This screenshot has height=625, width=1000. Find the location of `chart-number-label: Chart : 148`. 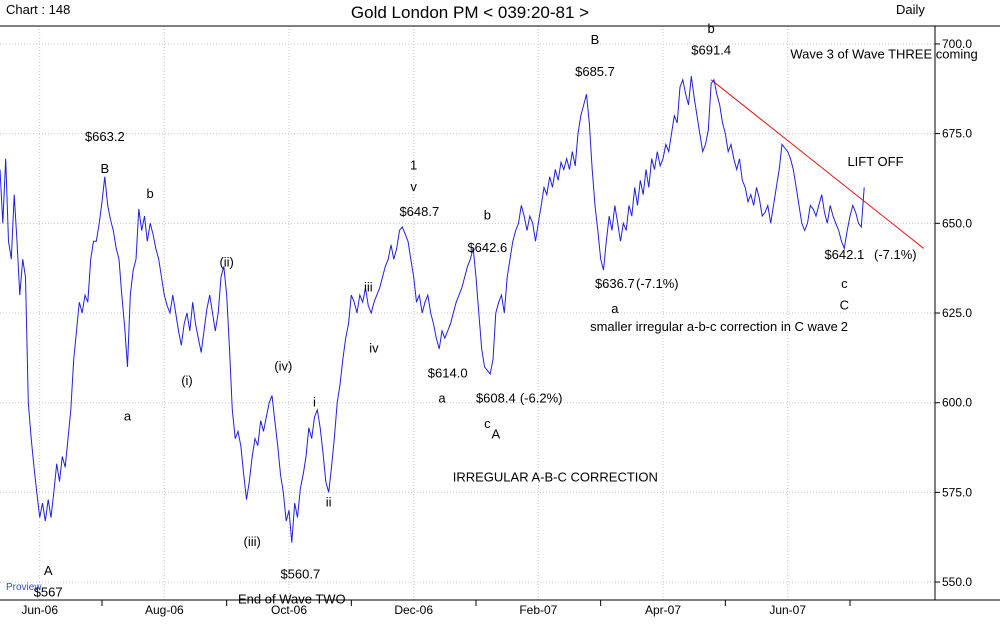

chart-number-label: Chart : 148 is located at coordinates (38, 9).